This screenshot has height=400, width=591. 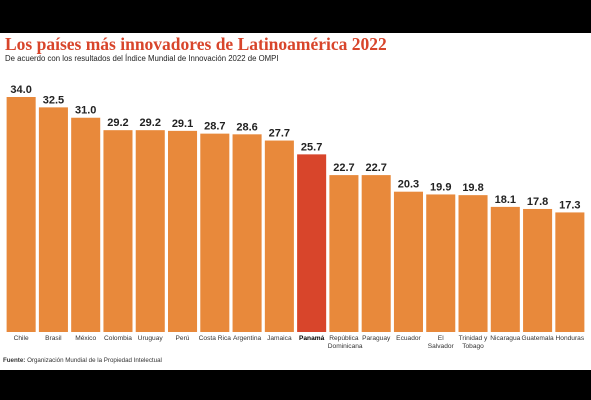 I want to click on x-tick-label: Uruguay, so click(x=150, y=338).